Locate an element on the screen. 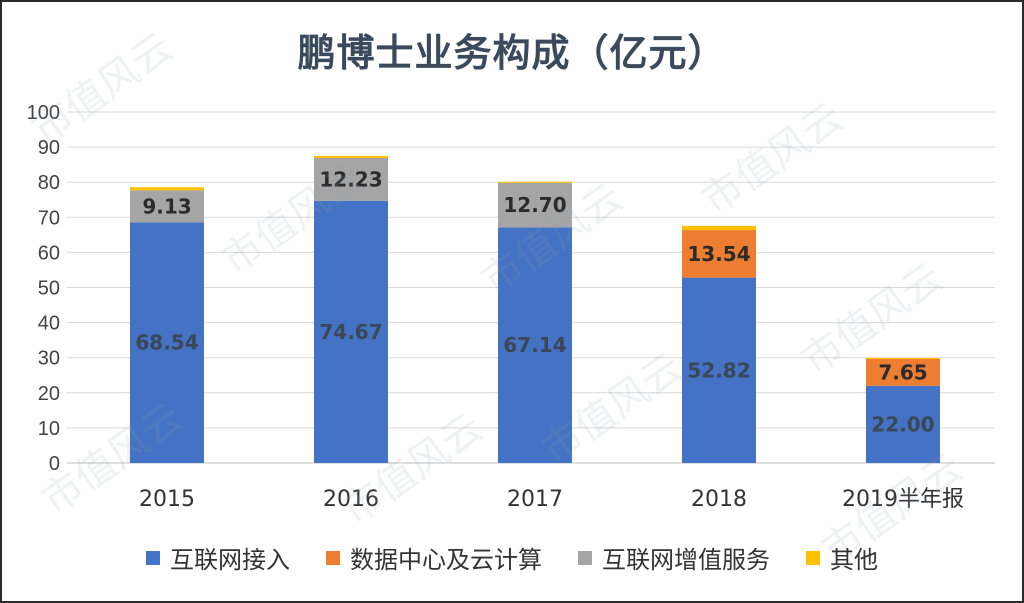 This screenshot has width=1024, height=603. x-category-label: 2015 is located at coordinates (167, 499).